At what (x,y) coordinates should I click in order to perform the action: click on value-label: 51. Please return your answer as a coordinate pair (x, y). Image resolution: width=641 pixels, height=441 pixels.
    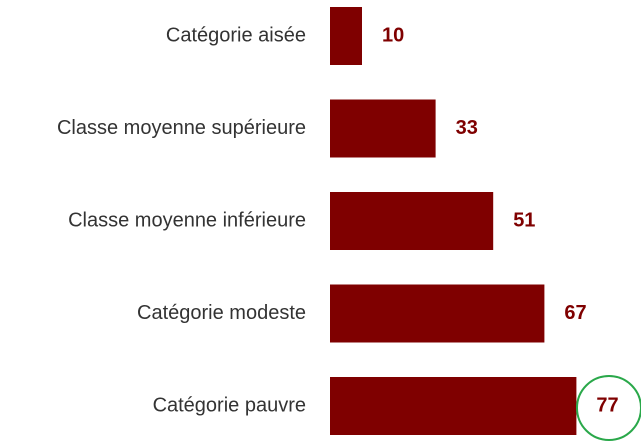
    Looking at the image, I should click on (524, 220).